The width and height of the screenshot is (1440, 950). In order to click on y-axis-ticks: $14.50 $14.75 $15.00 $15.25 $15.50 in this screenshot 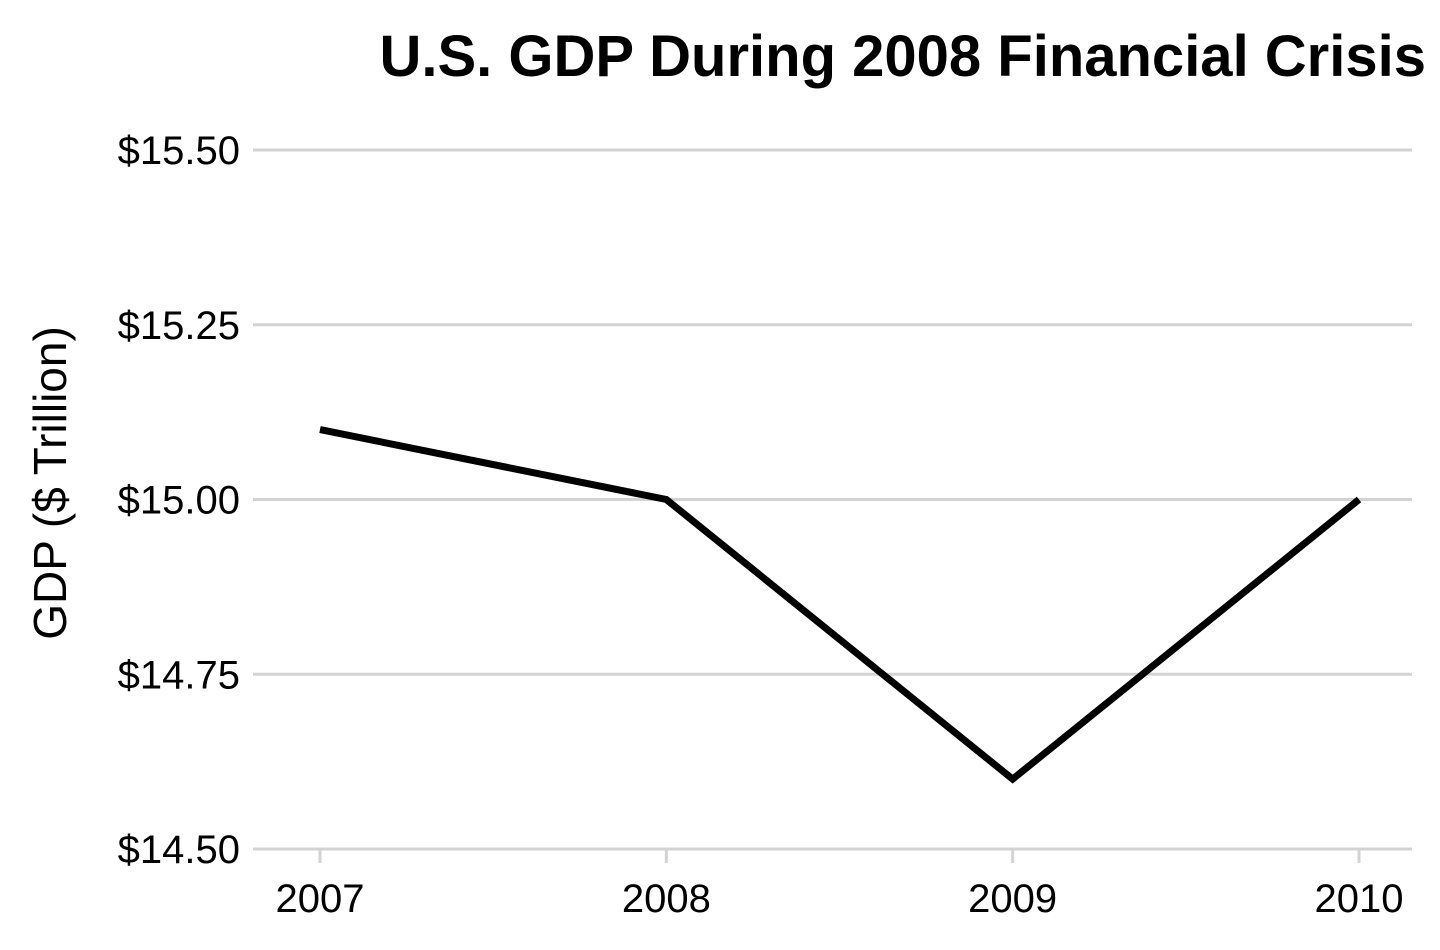, I will do `click(179, 500)`.